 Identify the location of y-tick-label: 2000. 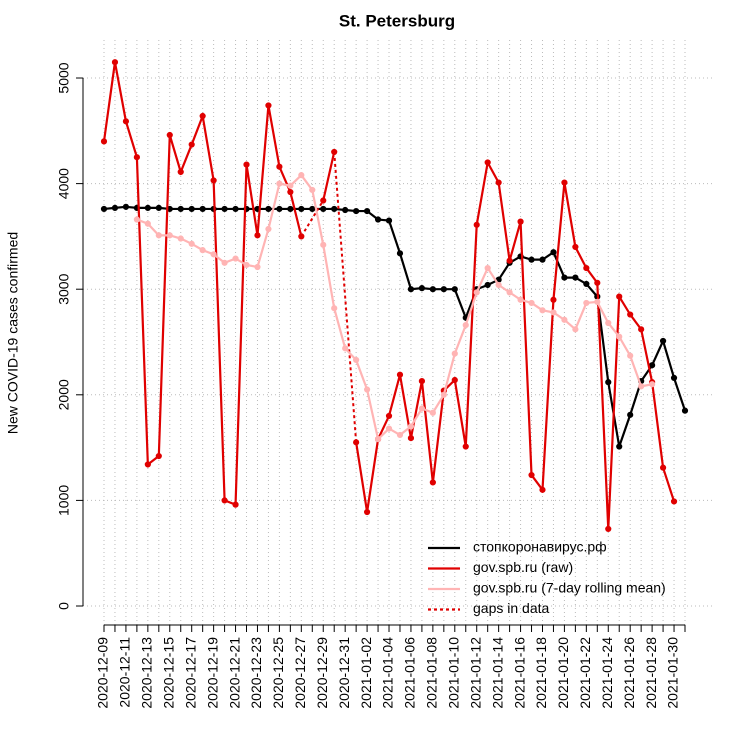
(64, 394).